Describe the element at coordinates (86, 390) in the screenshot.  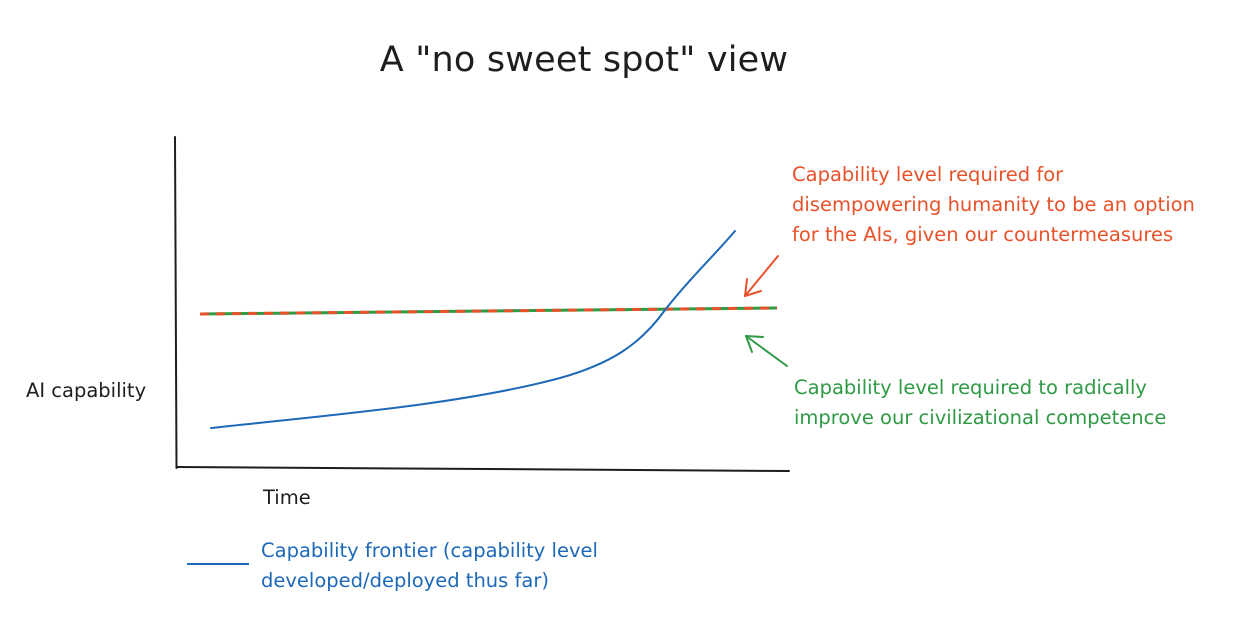
I see `y-axis-label: AI capability` at that location.